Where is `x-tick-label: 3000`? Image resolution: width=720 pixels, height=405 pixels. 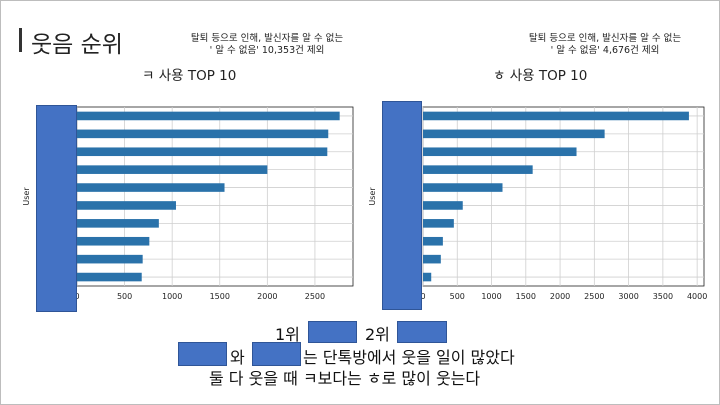
x-tick-label: 3000 is located at coordinates (628, 296).